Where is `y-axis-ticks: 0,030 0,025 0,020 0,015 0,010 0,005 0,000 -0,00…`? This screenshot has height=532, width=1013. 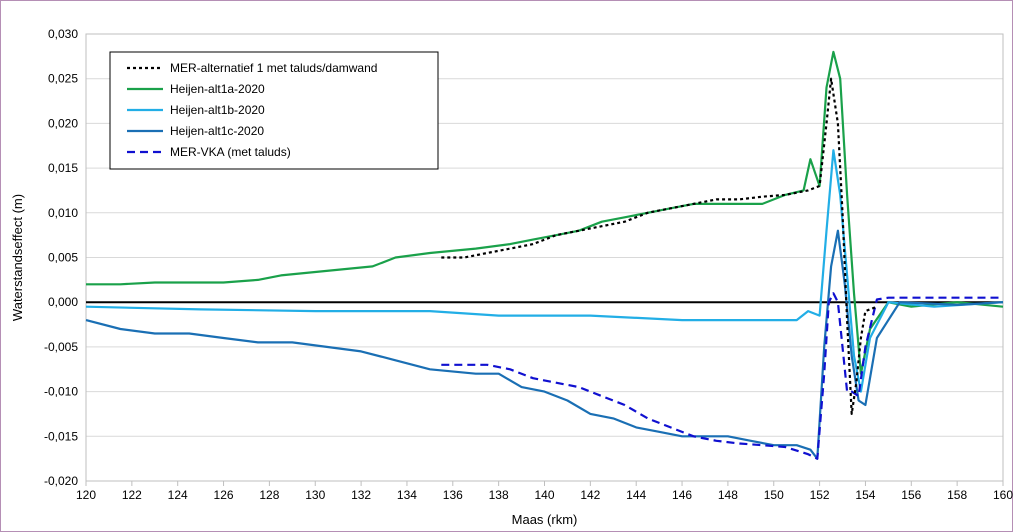
y-axis-ticks: 0,030 0,025 0,020 0,015 0,010 0,005 0,000 -0,00… is located at coordinates (61, 257).